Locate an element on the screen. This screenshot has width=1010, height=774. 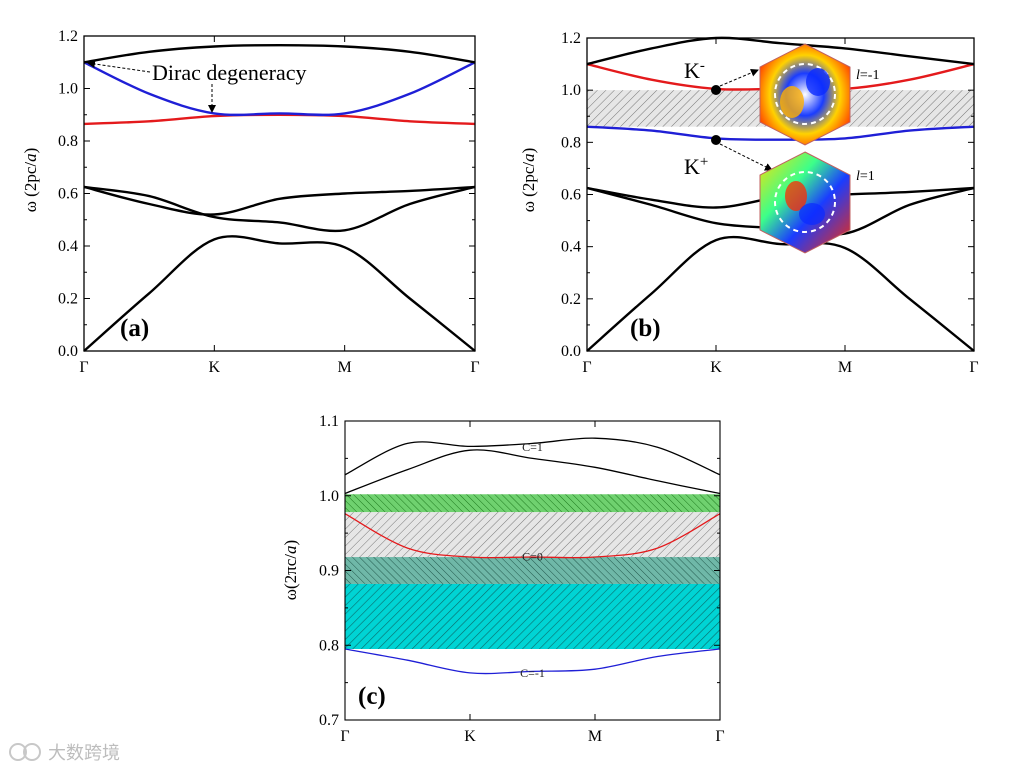
panel-a-y-tick-labels: 0.0 0.2 0.4 0.6 0.8 1.0 1.2 is located at coordinates (68, 194).